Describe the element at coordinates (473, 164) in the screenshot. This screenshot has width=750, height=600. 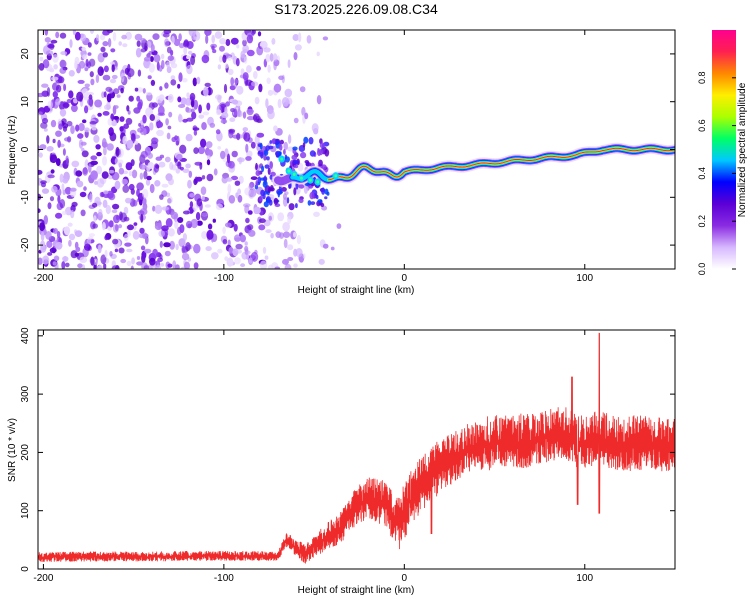
I see `spectrogram-ridge-layer` at that location.